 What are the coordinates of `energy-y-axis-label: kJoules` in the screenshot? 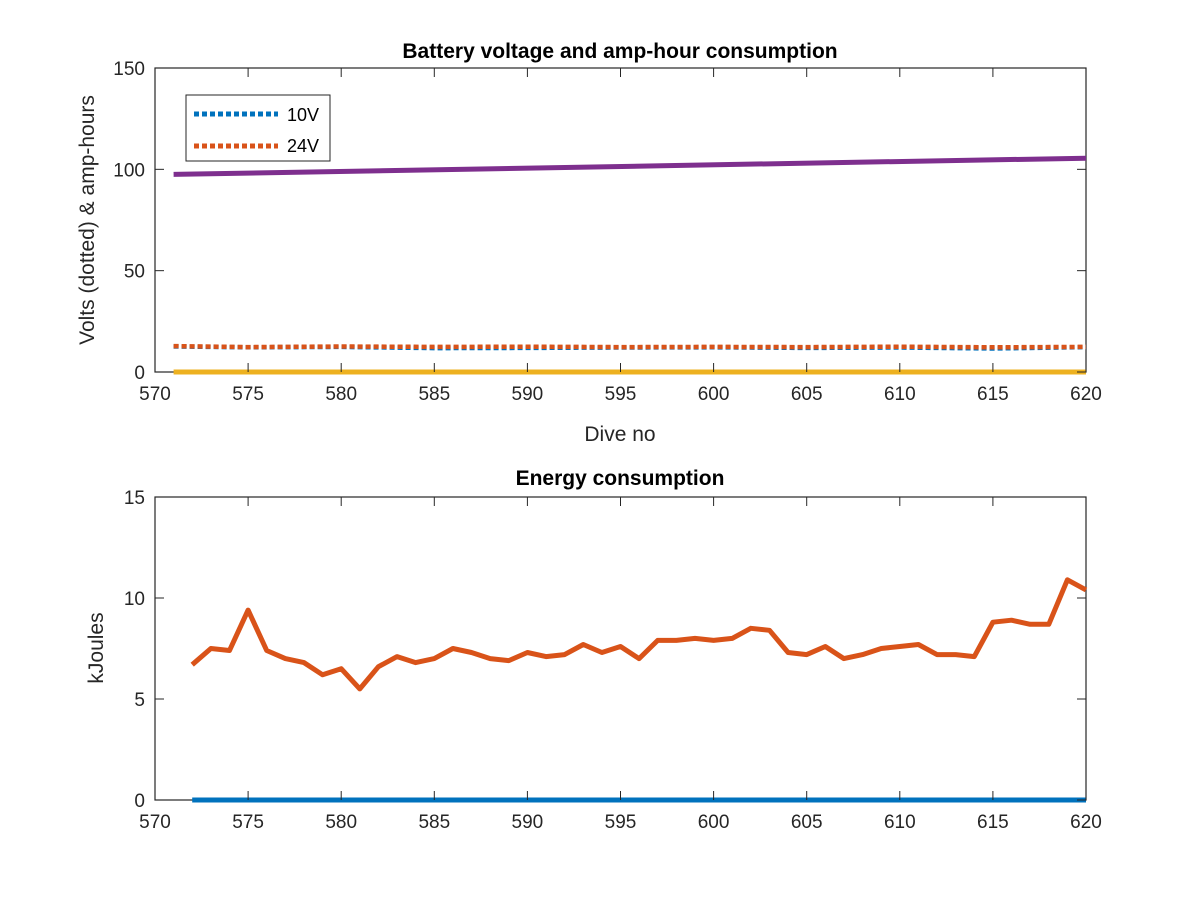 It's located at (96, 647).